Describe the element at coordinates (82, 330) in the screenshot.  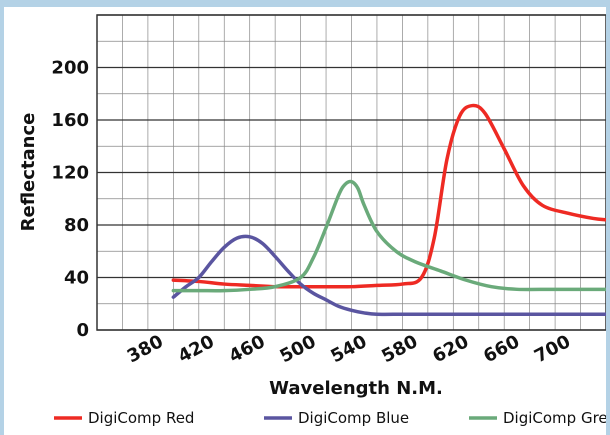
I see `y-tick-label: 0` at that location.